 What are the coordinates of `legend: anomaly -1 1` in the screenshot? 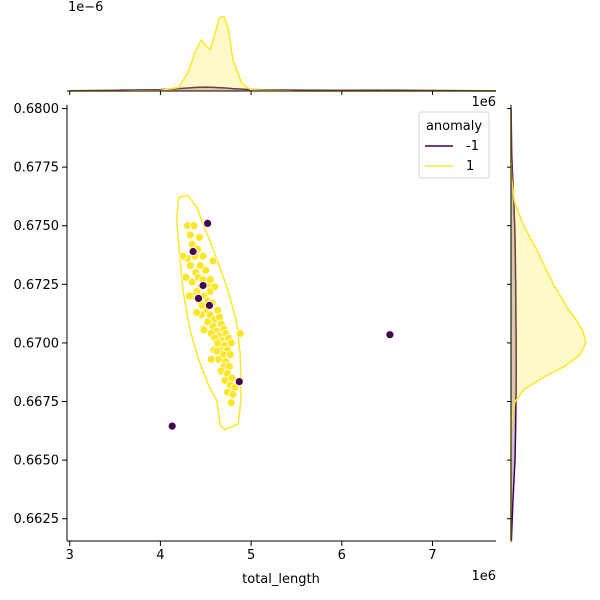 It's located at (454, 145).